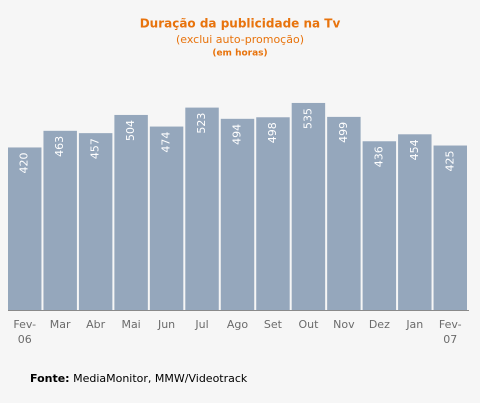 The image size is (480, 403). What do you see at coordinates (272, 132) in the screenshot?
I see `value-label: 498` at bounding box center [272, 132].